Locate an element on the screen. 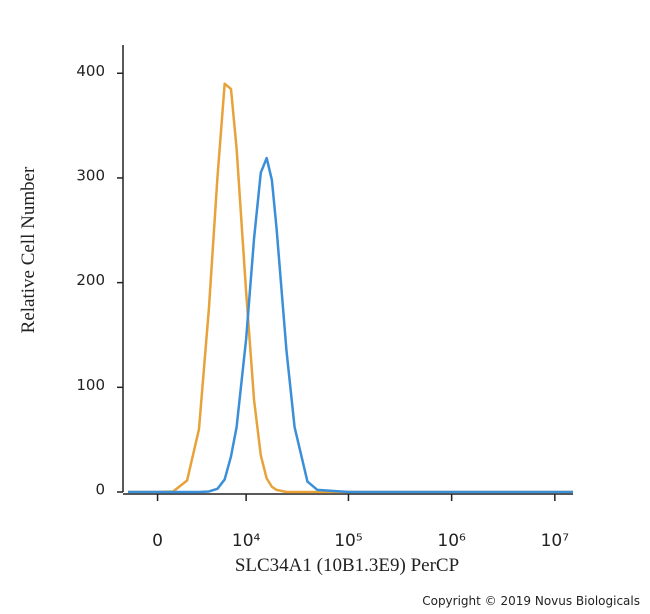  x-tick-label: 10⁶ is located at coordinates (451, 541).